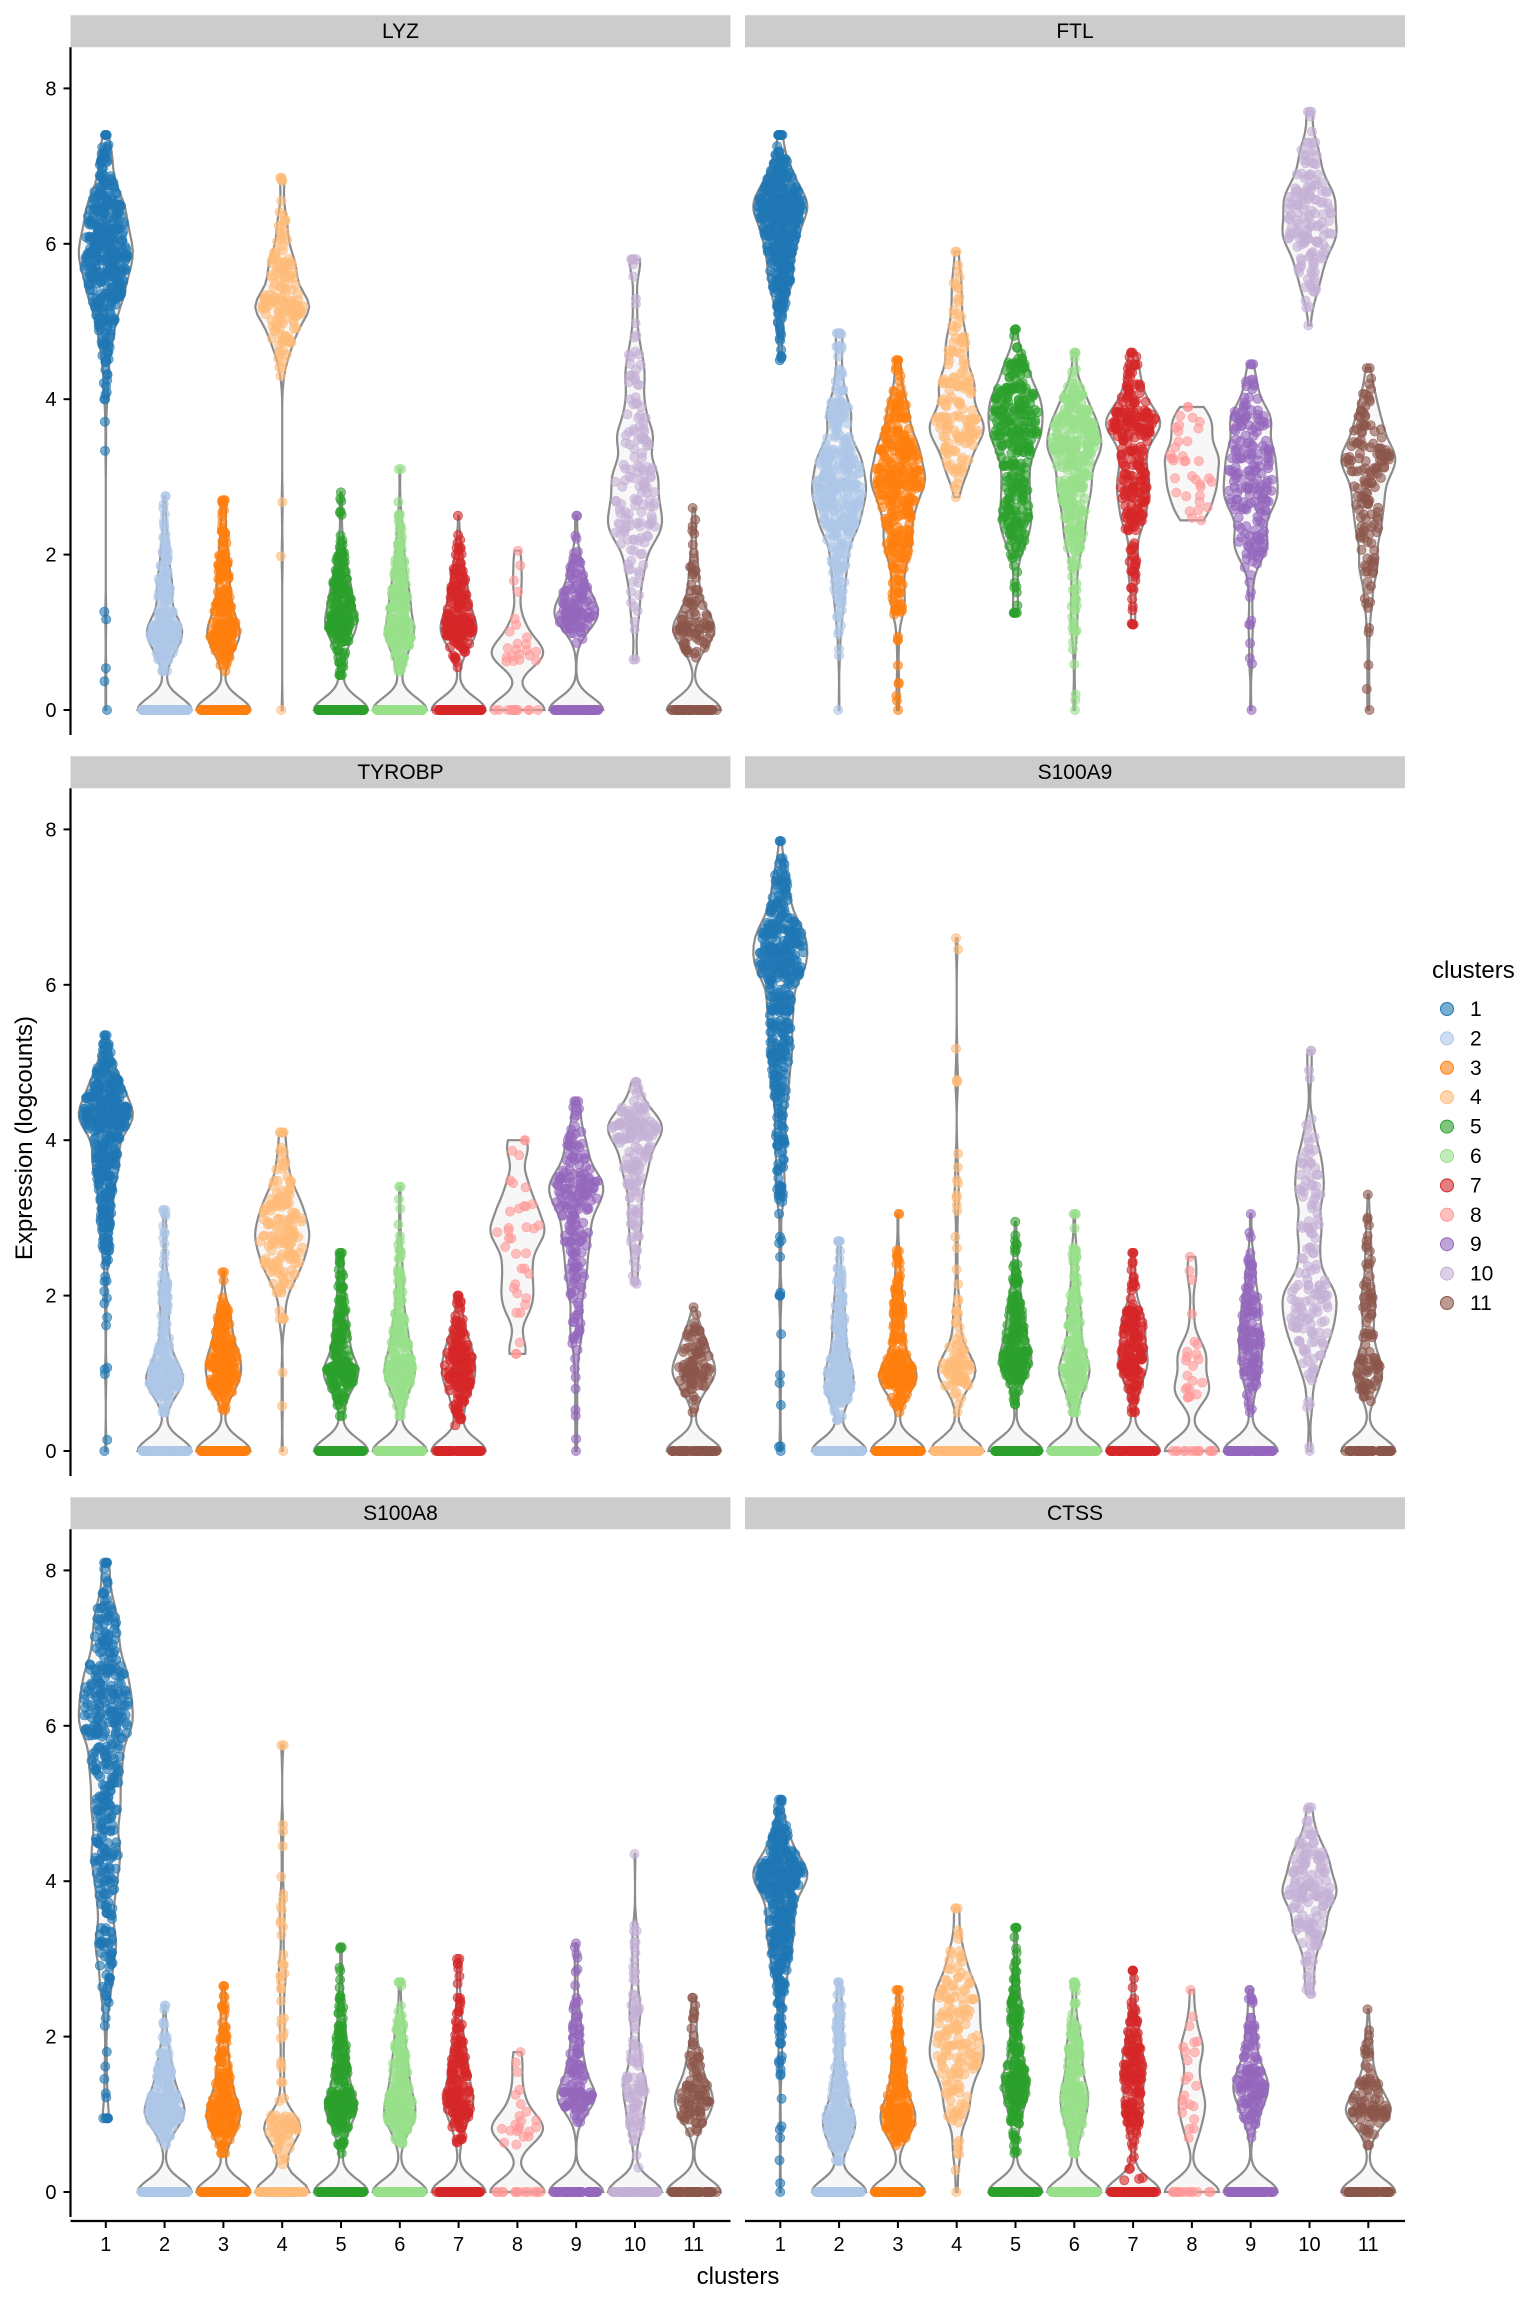 The image size is (1536, 2304). I want to click on cluster-1-group, so click(780, 247).